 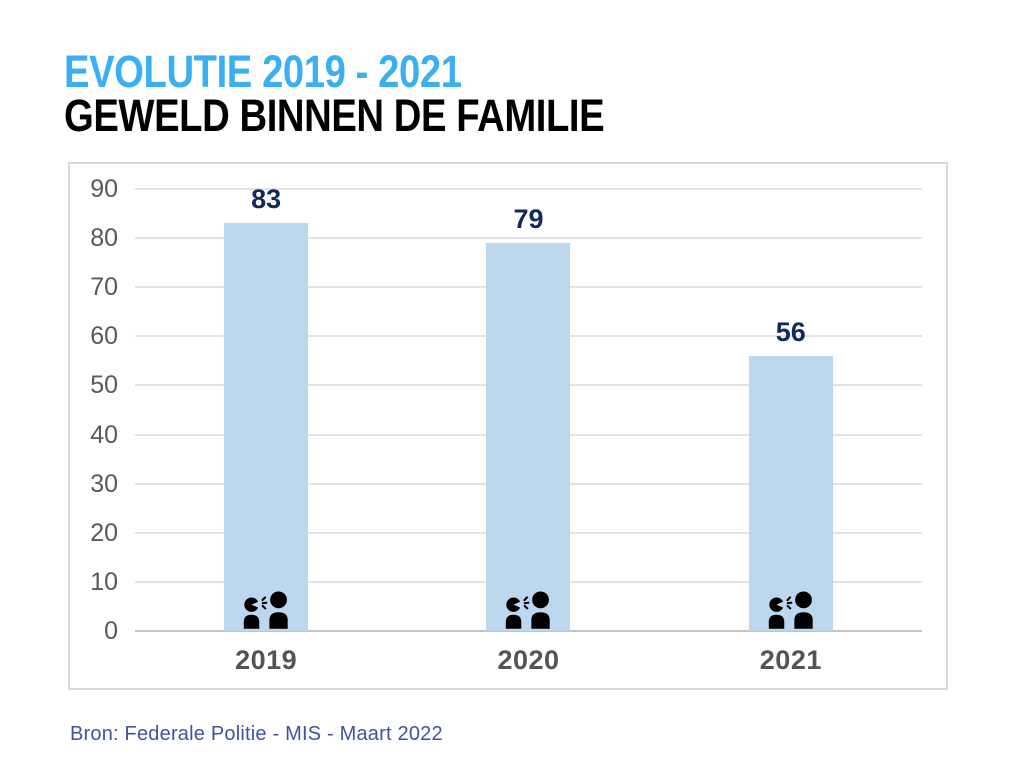 What do you see at coordinates (266, 660) in the screenshot?
I see `x-axis-label: 2019` at bounding box center [266, 660].